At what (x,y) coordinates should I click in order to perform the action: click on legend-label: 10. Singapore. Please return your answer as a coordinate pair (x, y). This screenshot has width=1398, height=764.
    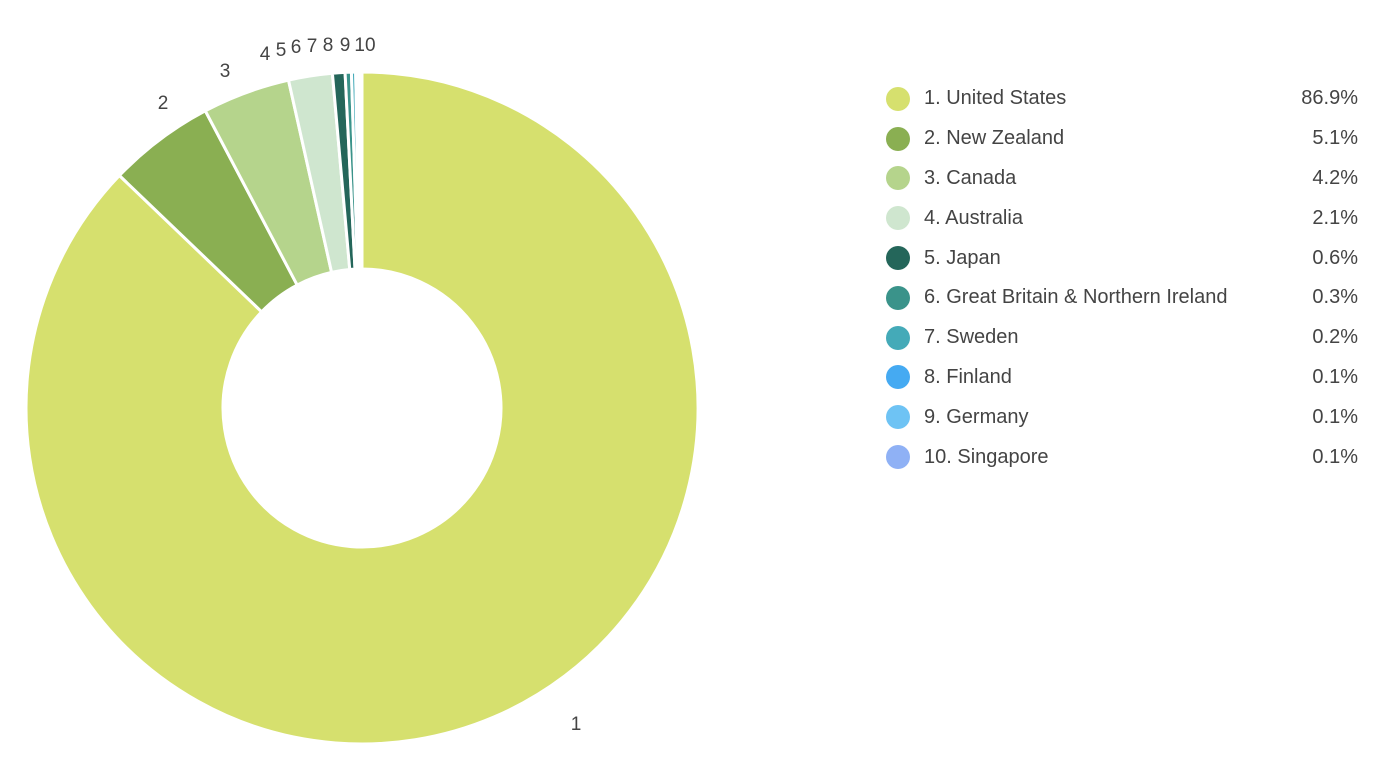
    Looking at the image, I should click on (986, 456).